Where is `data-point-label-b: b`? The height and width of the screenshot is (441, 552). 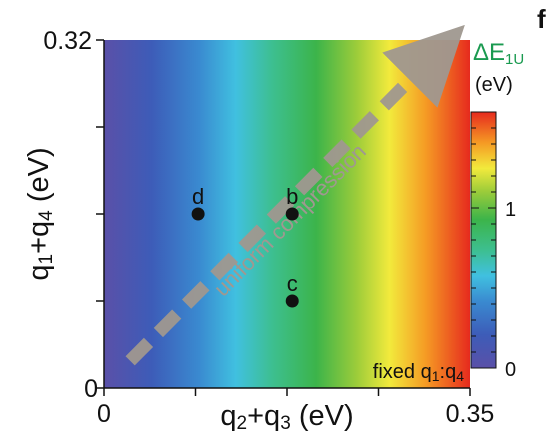 data-point-label-b: b is located at coordinates (292, 196).